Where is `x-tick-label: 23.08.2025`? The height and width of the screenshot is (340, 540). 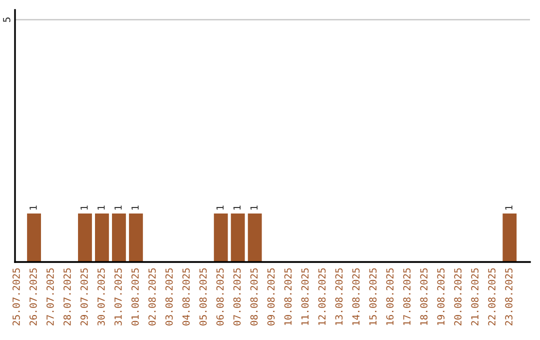
x-tick-label: 23.08.2025 is located at coordinates (508, 297).